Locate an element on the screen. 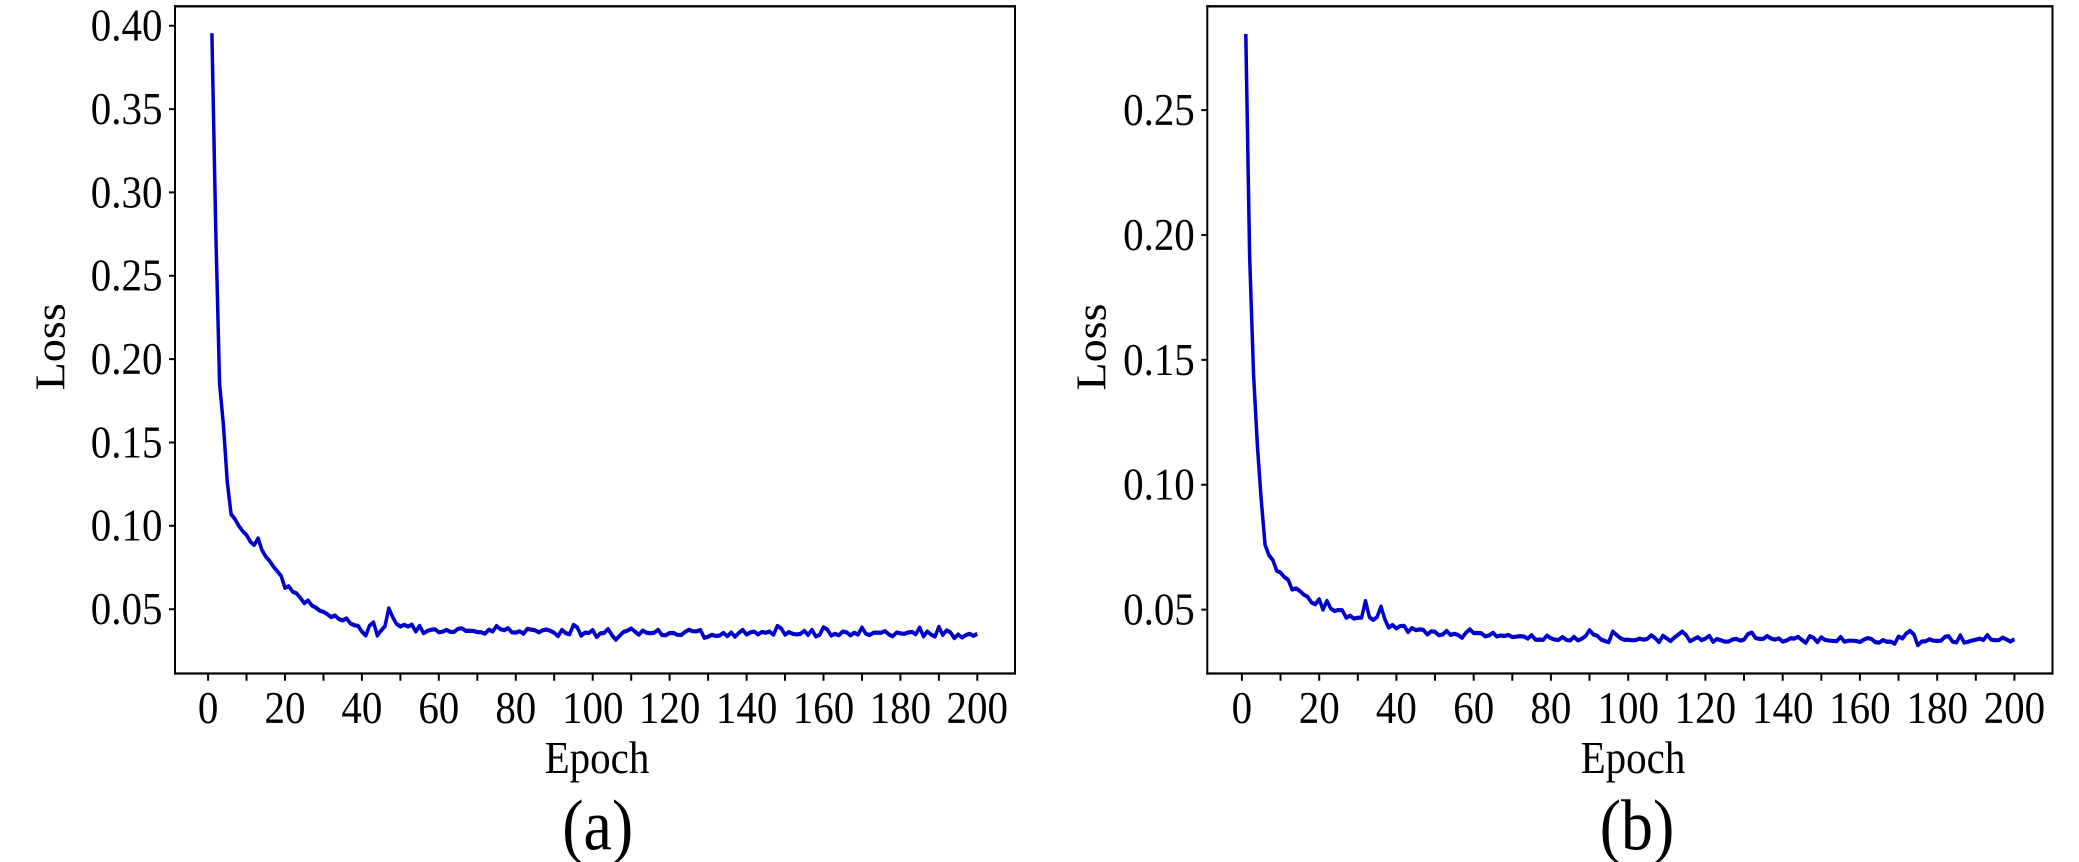 This screenshot has height=862, width=2079. svg-text: 0.40 is located at coordinates (127, 26).